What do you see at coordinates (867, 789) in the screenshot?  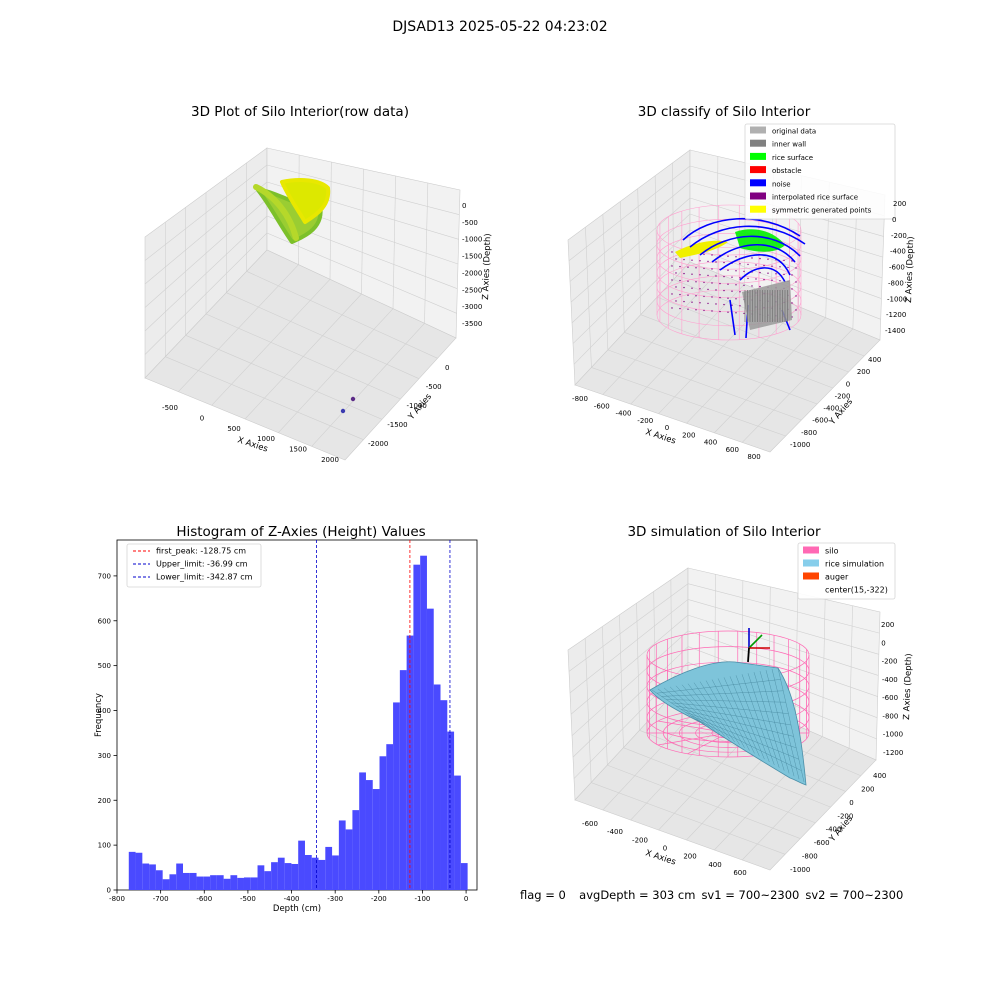 I see `simulation-y-tick-label: 200` at bounding box center [867, 789].